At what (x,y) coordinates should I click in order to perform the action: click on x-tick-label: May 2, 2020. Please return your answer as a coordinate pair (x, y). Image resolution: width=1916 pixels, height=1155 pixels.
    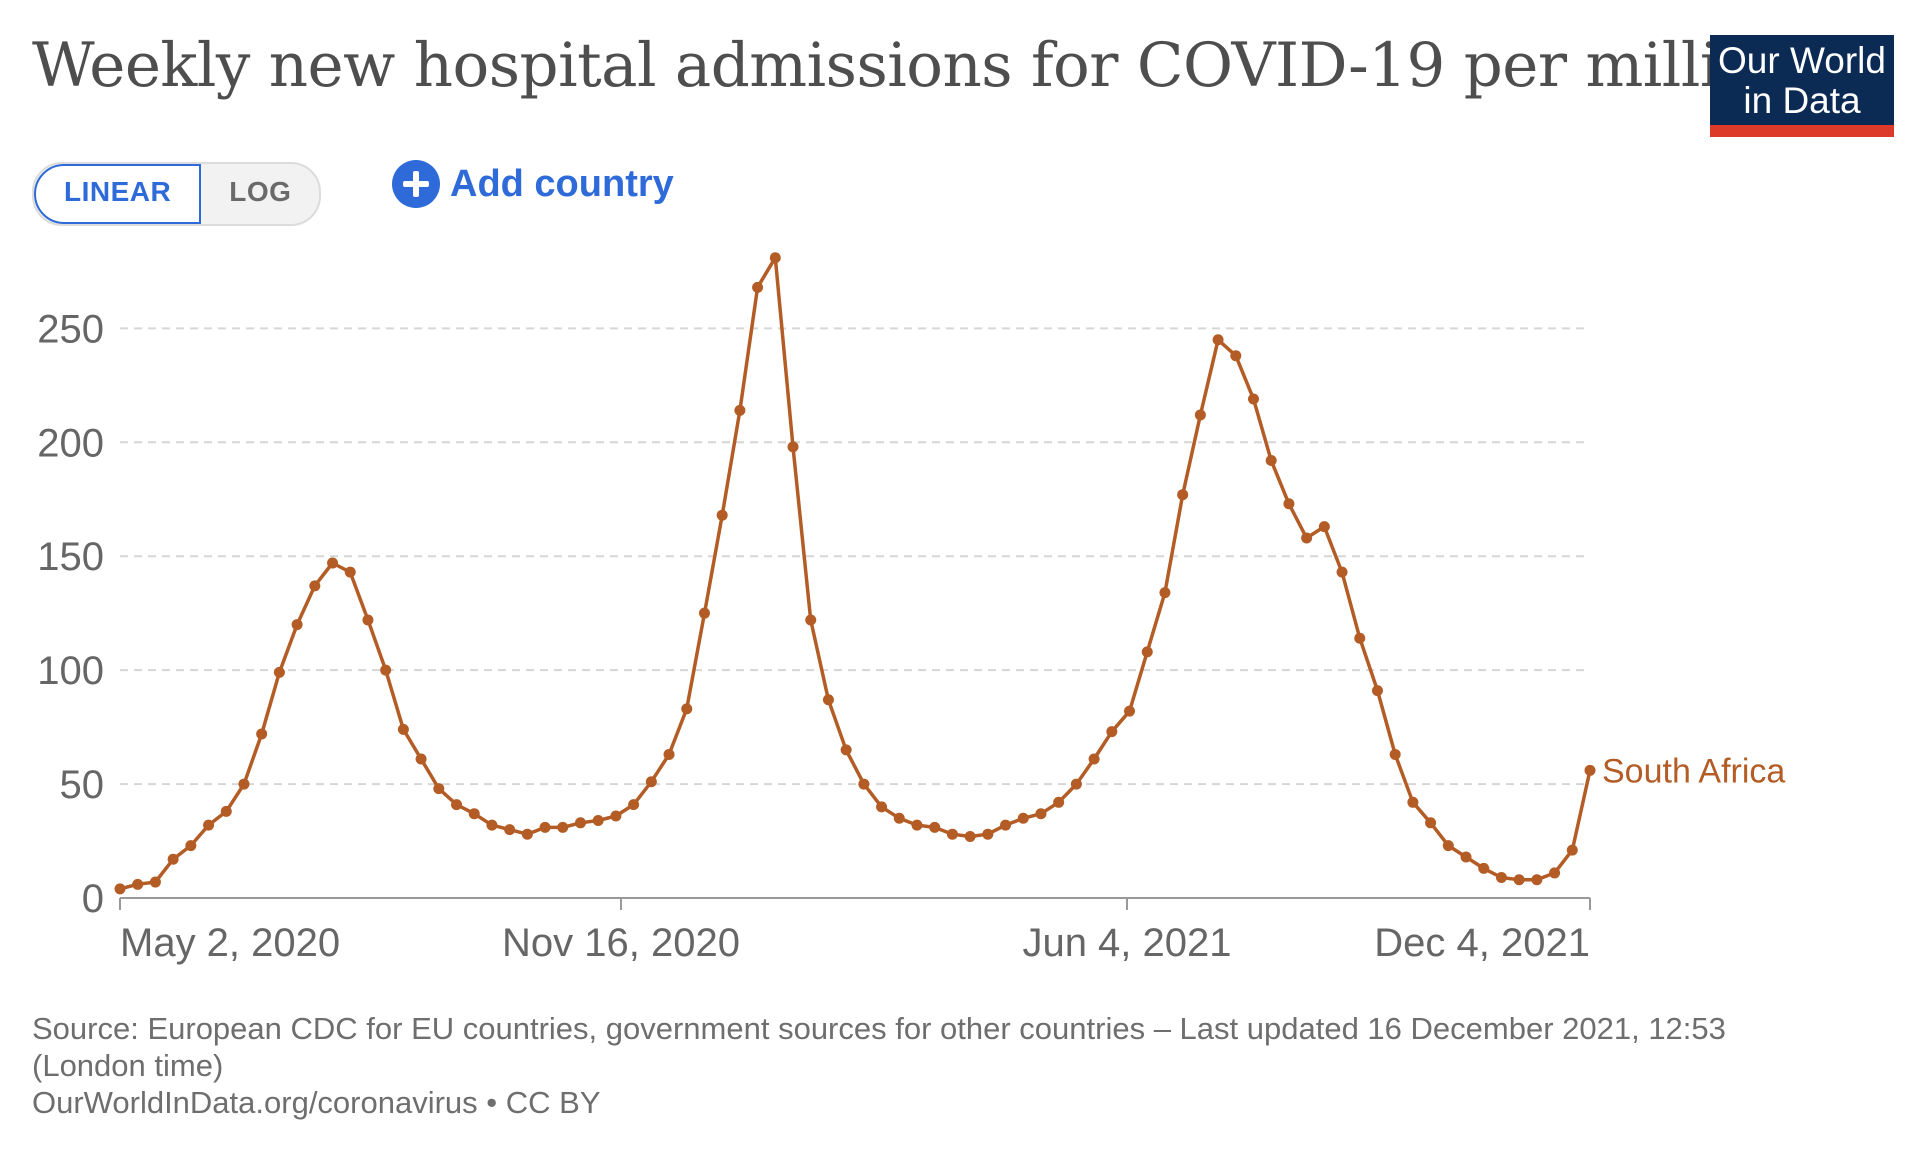
    Looking at the image, I should click on (230, 943).